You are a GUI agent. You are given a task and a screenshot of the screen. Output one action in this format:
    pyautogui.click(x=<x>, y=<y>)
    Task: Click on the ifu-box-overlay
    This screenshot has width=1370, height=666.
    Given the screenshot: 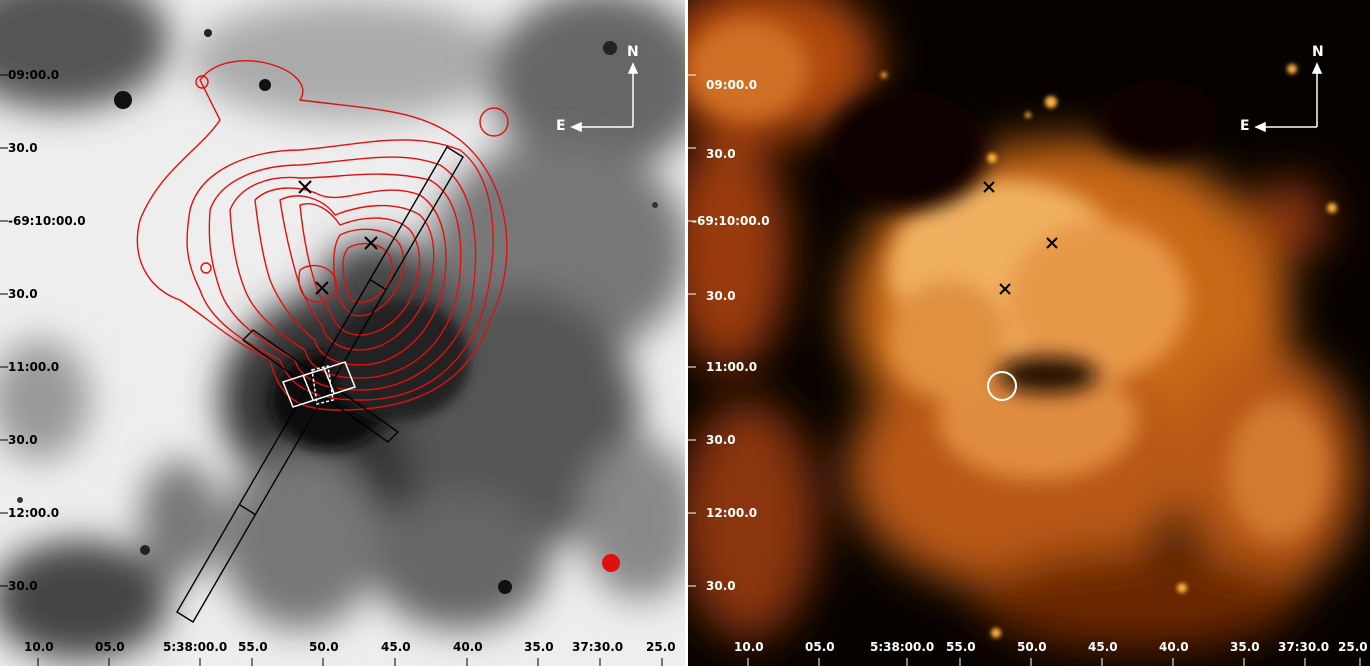 What is the action you would take?
    pyautogui.click(x=319, y=384)
    